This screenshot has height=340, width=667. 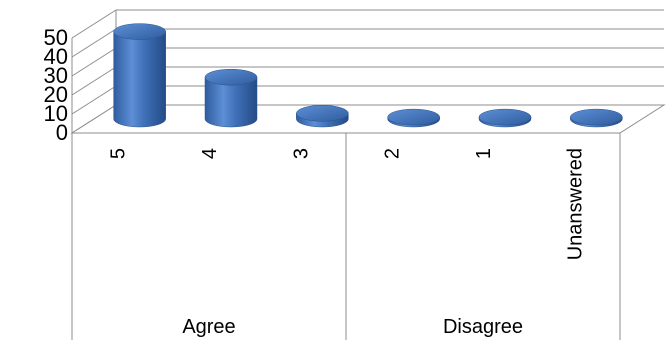 What do you see at coordinates (119, 153) in the screenshot?
I see `x-tick-label: 5` at bounding box center [119, 153].